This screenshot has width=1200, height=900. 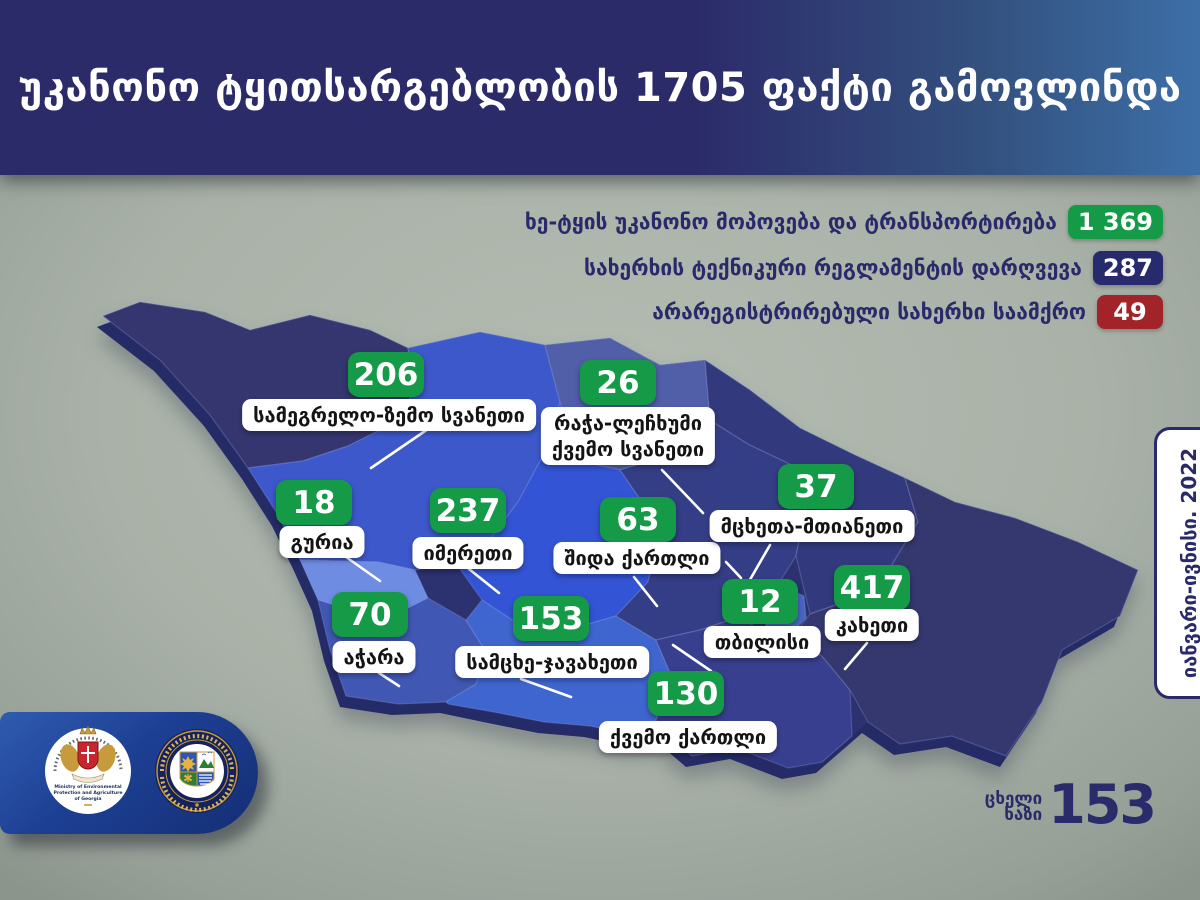 I want to click on region-count-badge-tbilisi: 12, so click(x=760, y=601).